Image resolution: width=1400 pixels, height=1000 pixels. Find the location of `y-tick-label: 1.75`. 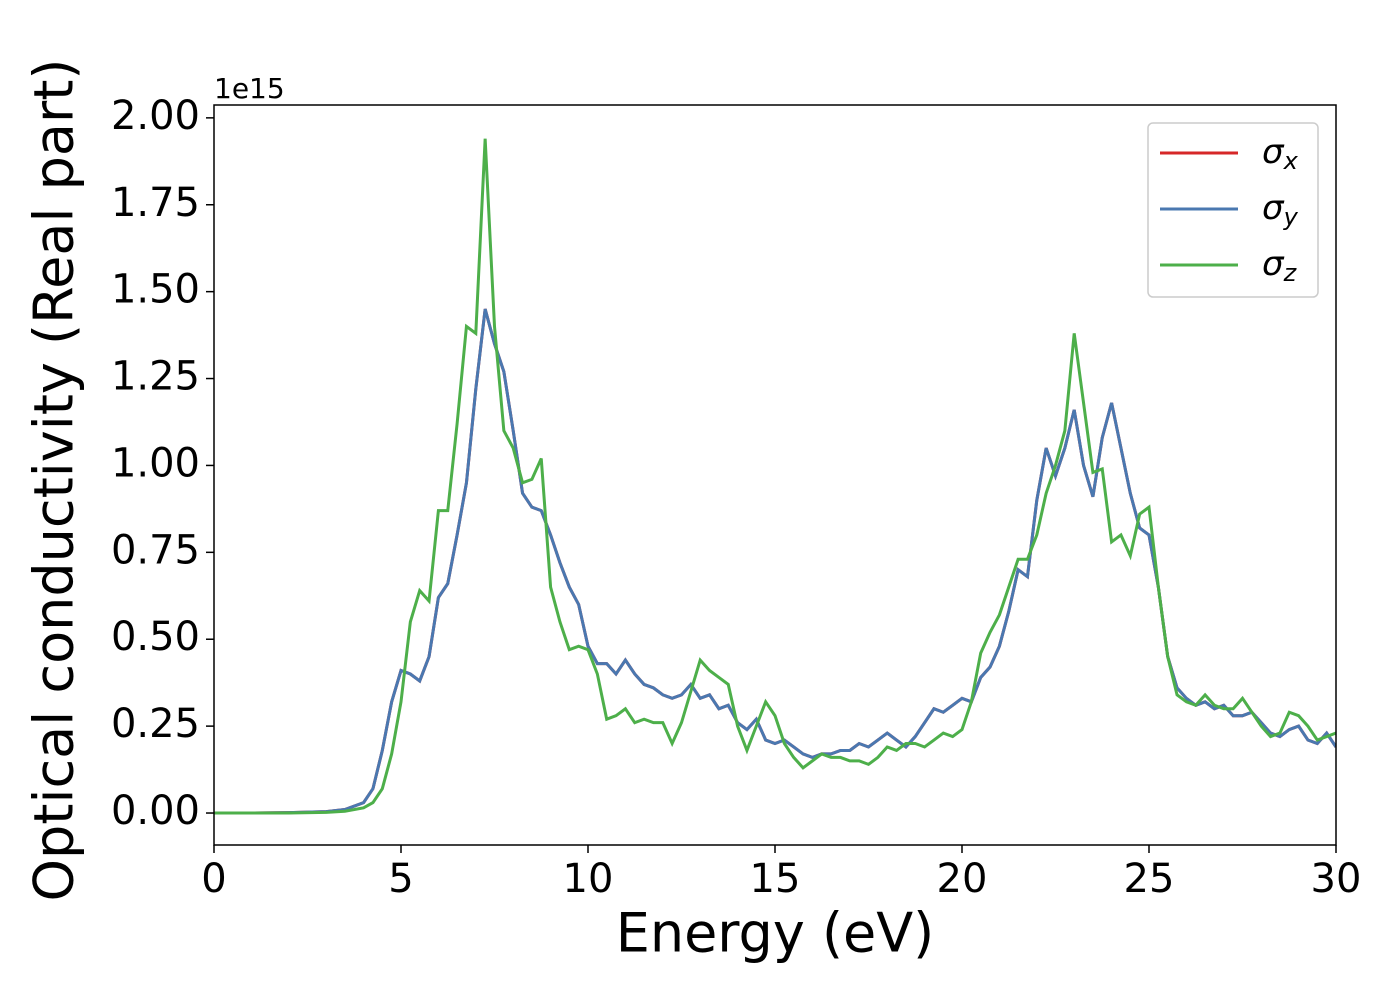

y-tick-label: 1.75 is located at coordinates (155, 203).